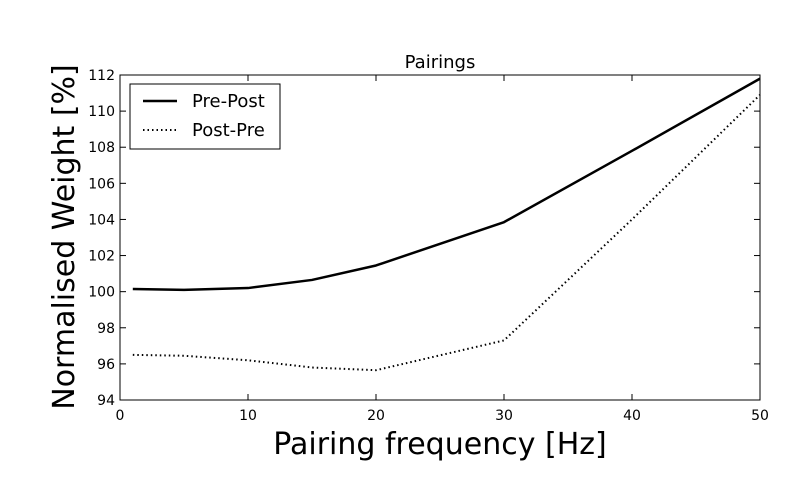 This screenshot has width=800, height=500. Describe the element at coordinates (228, 130) in the screenshot. I see `legend-label-post-pre: Post-Pre` at that location.